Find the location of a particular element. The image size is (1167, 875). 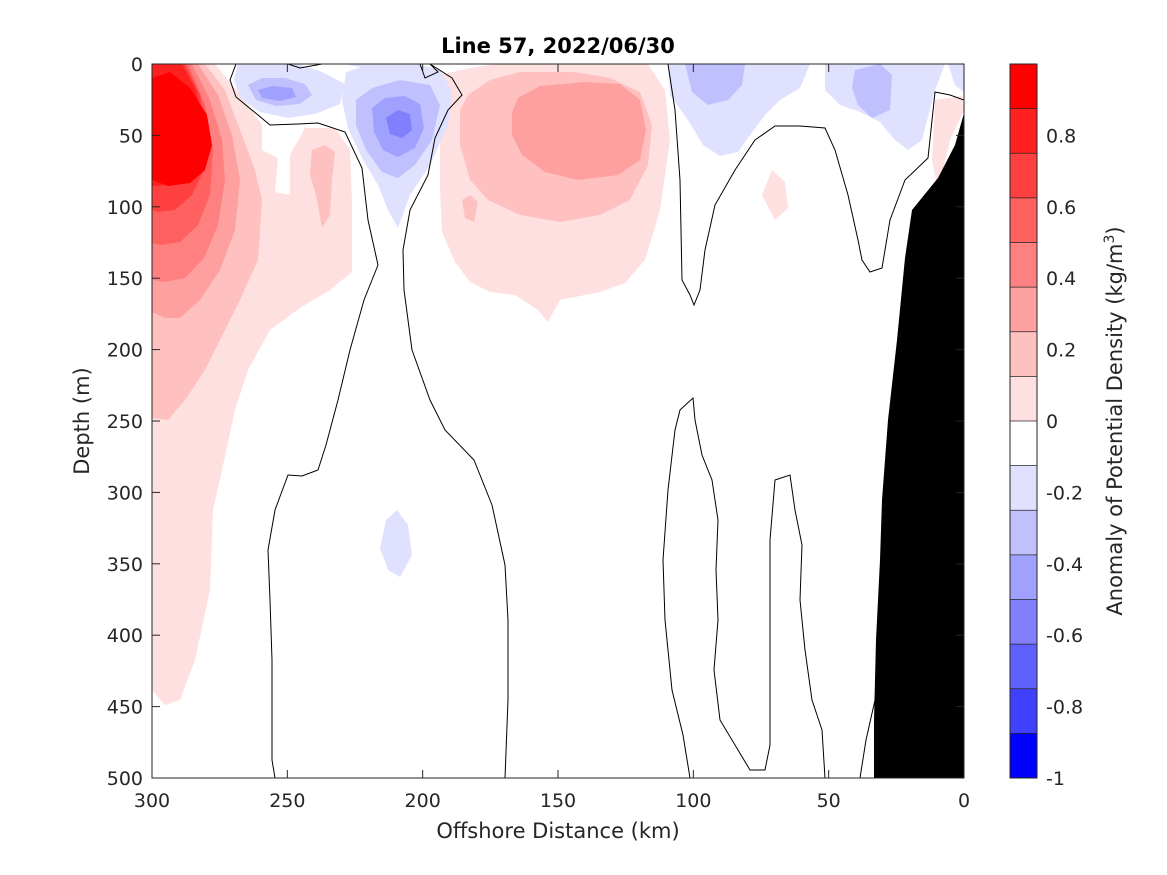

x-tick-label: 200 is located at coordinates (423, 801).